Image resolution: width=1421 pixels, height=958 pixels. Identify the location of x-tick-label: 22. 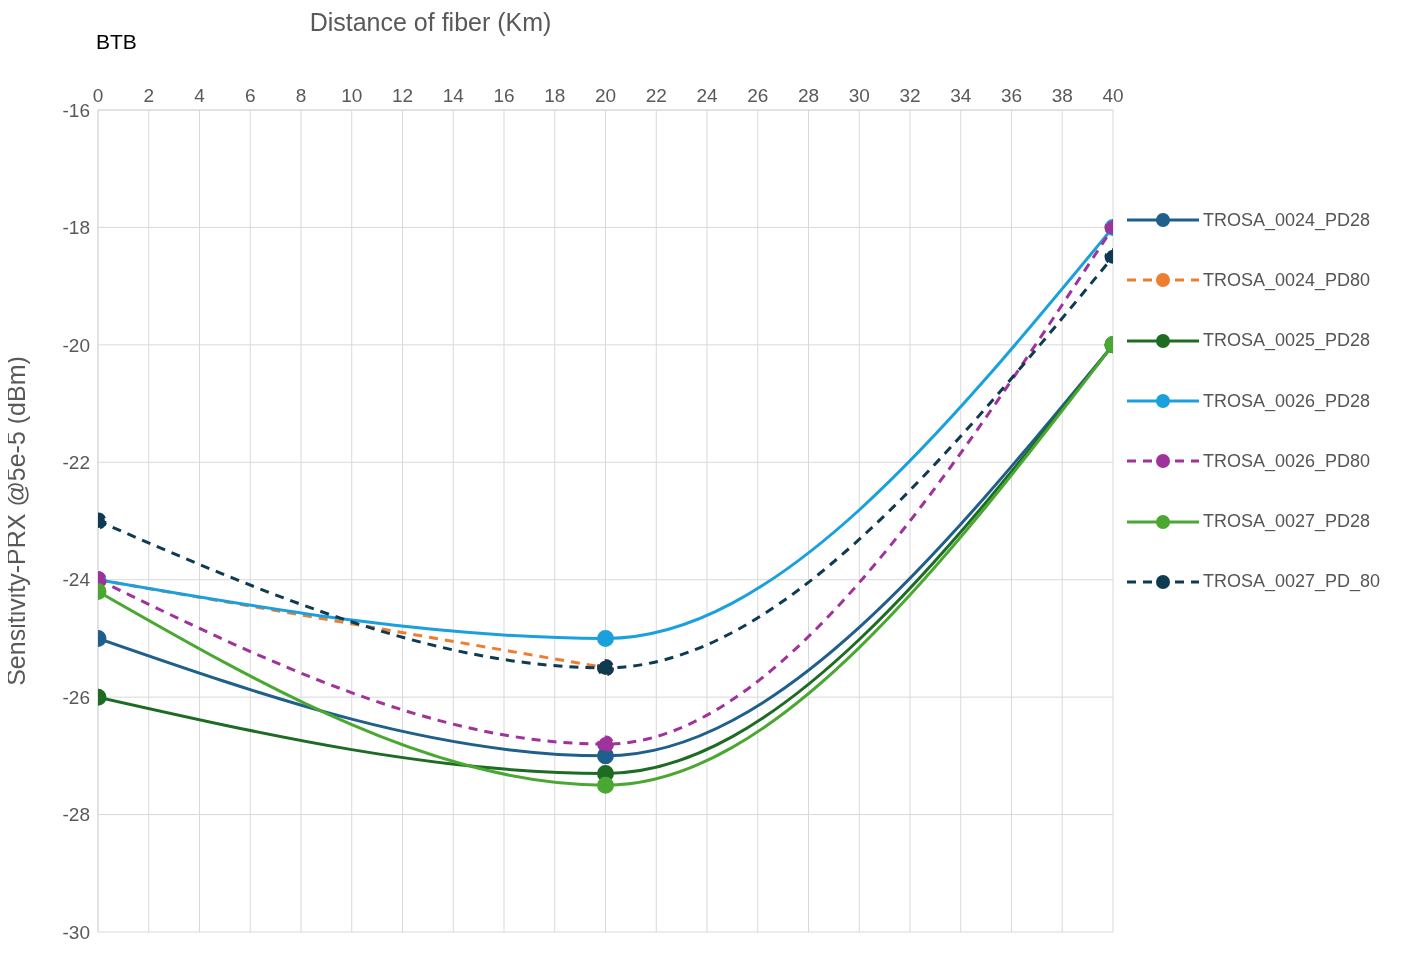
(656, 95).